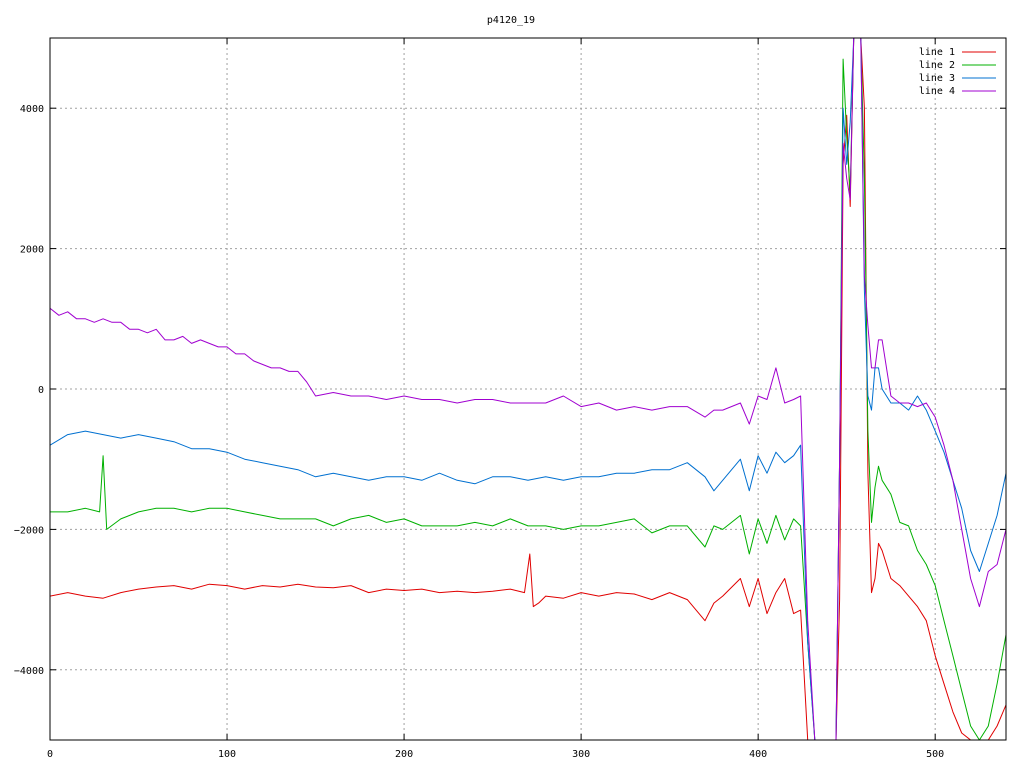  I want to click on x-tick-label: 100, so click(227, 754).